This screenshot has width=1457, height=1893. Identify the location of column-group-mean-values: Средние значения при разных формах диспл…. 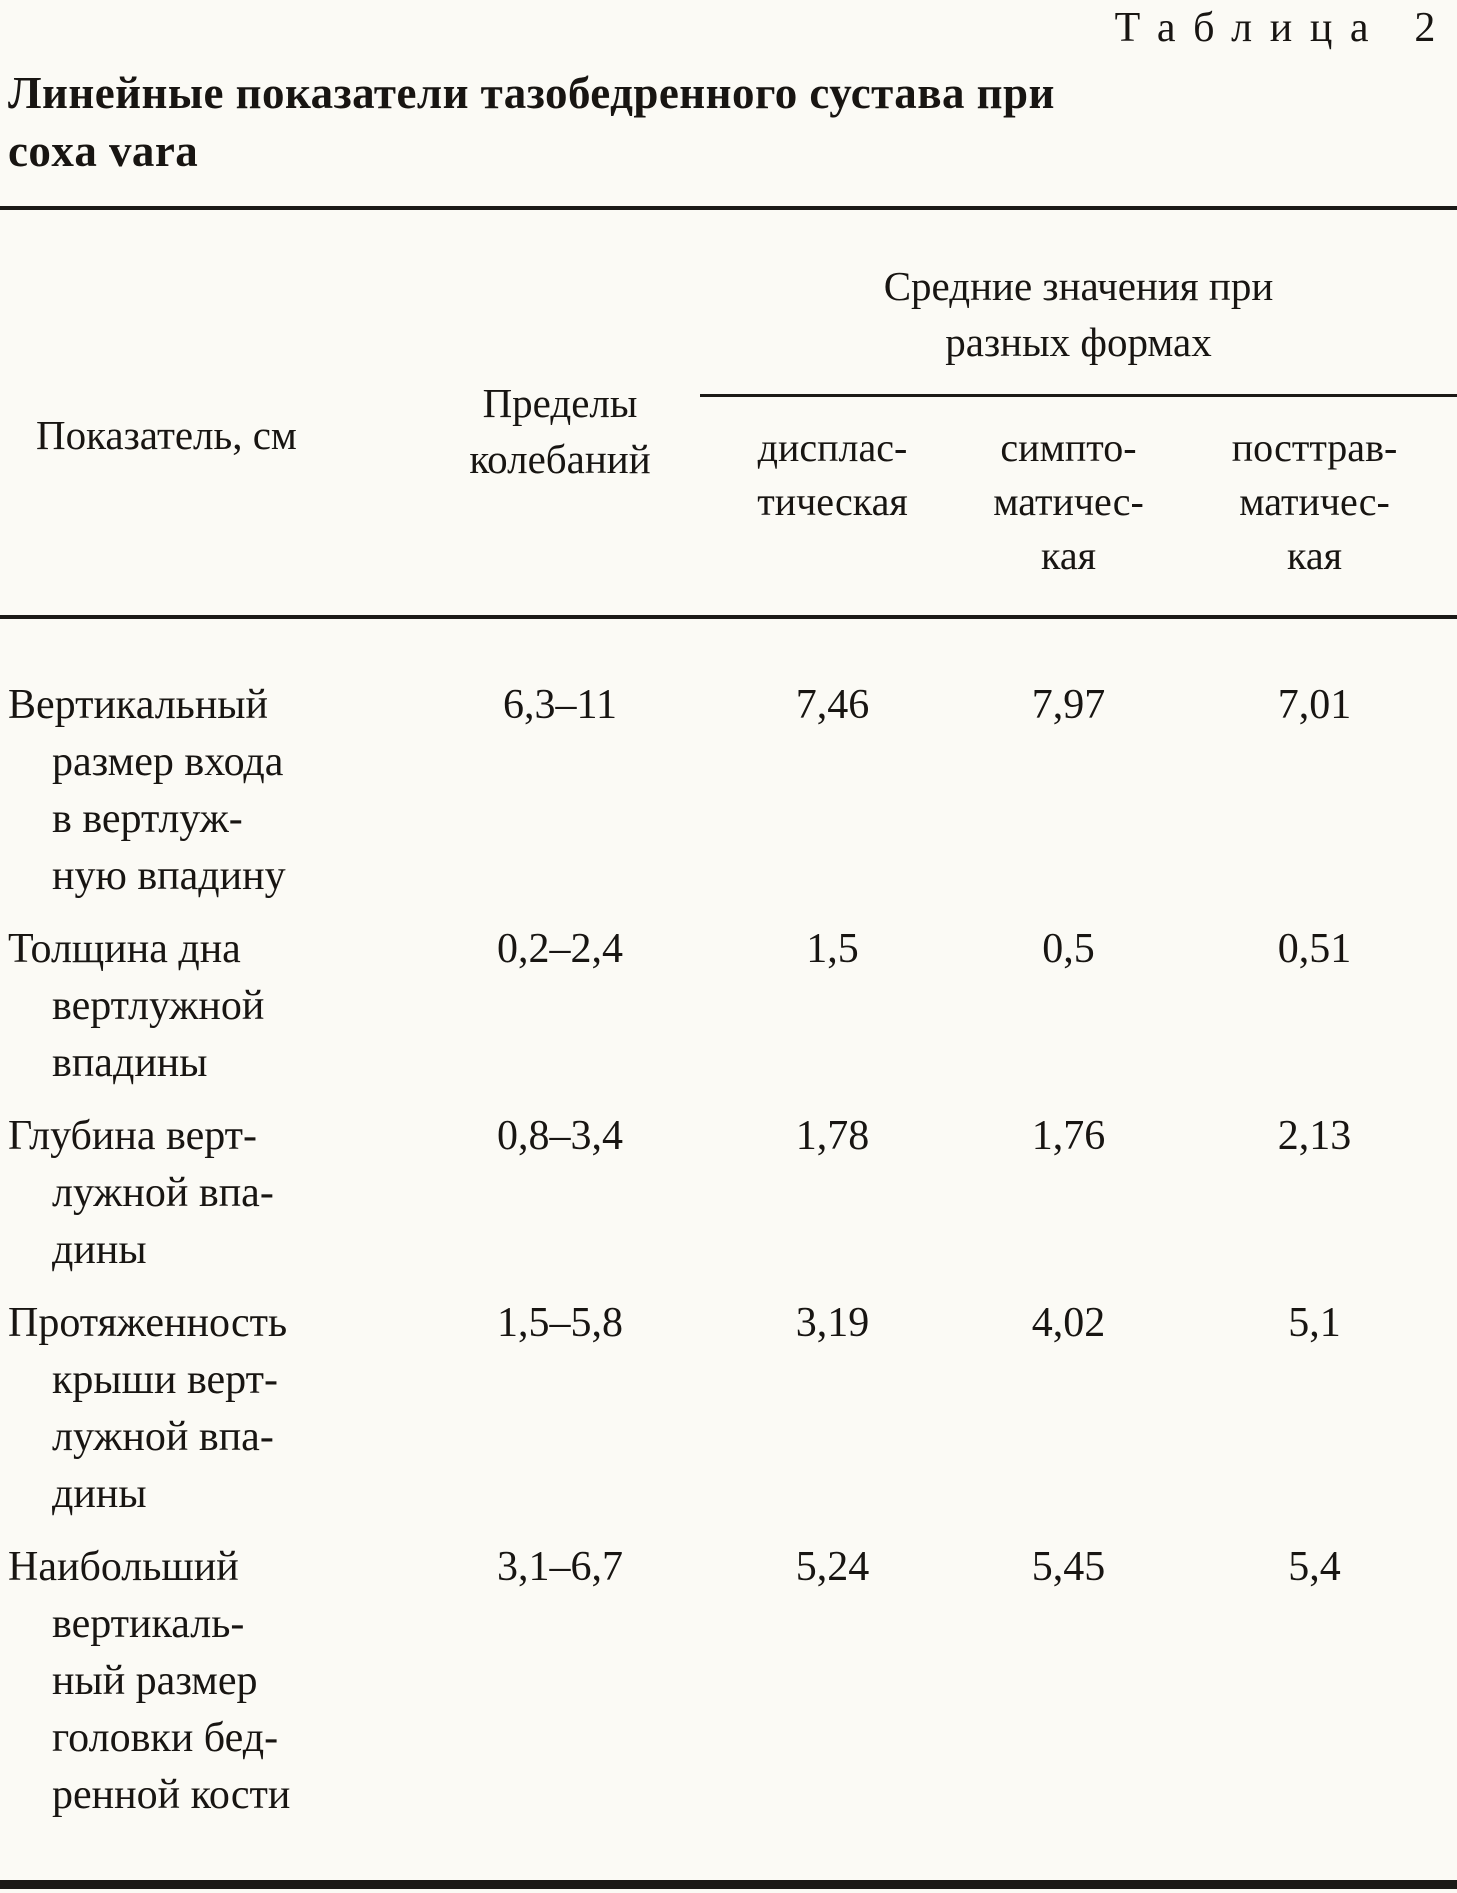
(1078, 412).